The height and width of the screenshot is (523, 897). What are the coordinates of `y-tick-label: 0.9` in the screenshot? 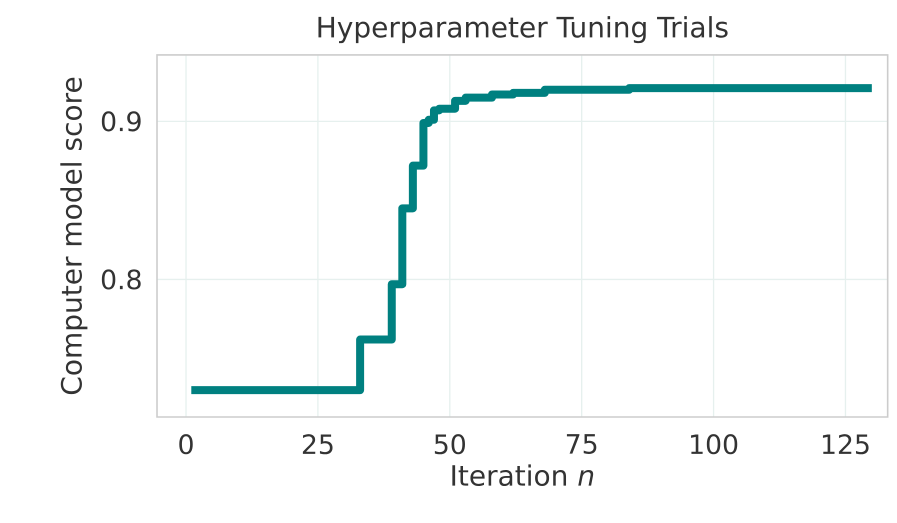 It's located at (121, 121).